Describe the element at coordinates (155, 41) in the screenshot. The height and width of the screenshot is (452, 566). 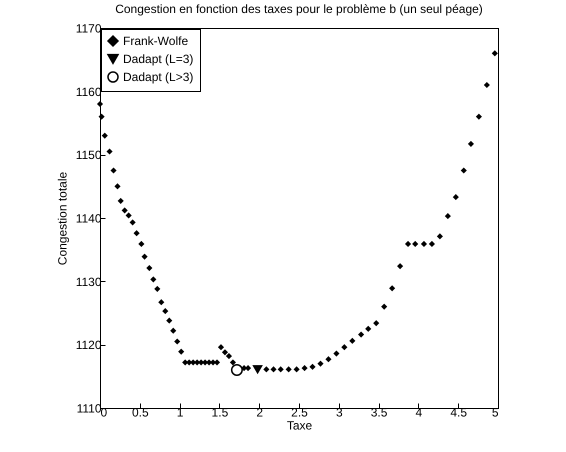
I see `legend-label: Frank-Wolfe` at that location.